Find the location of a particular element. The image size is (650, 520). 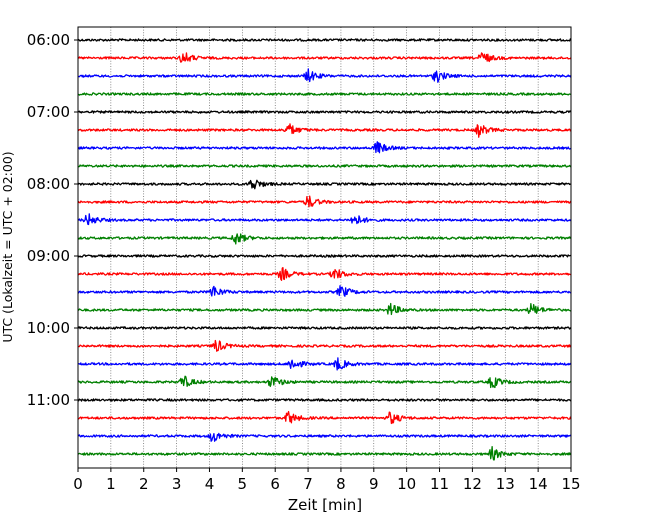

x-tick-label-10: 10 is located at coordinates (406, 484).